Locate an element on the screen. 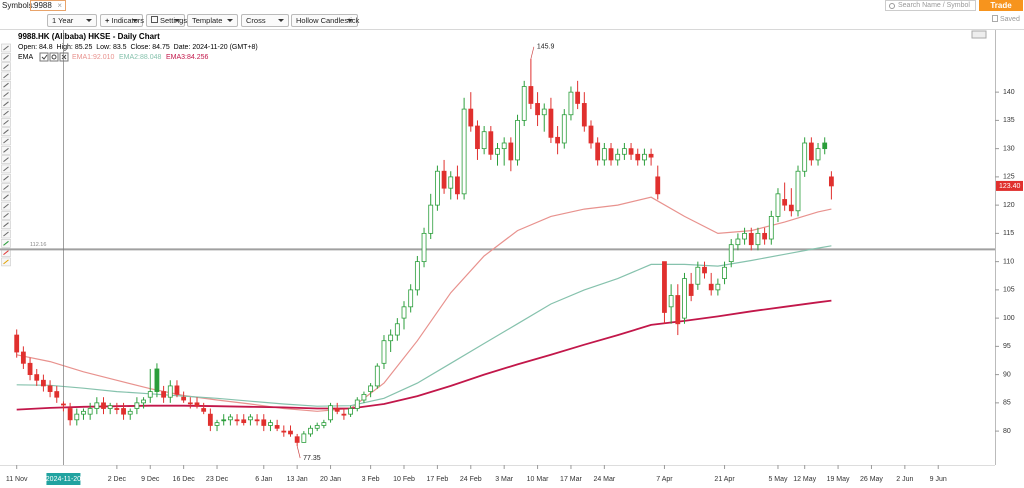 Image resolution: width=1024 pixels, height=488 pixels. x-tick-label: 24 Mar is located at coordinates (604, 479).